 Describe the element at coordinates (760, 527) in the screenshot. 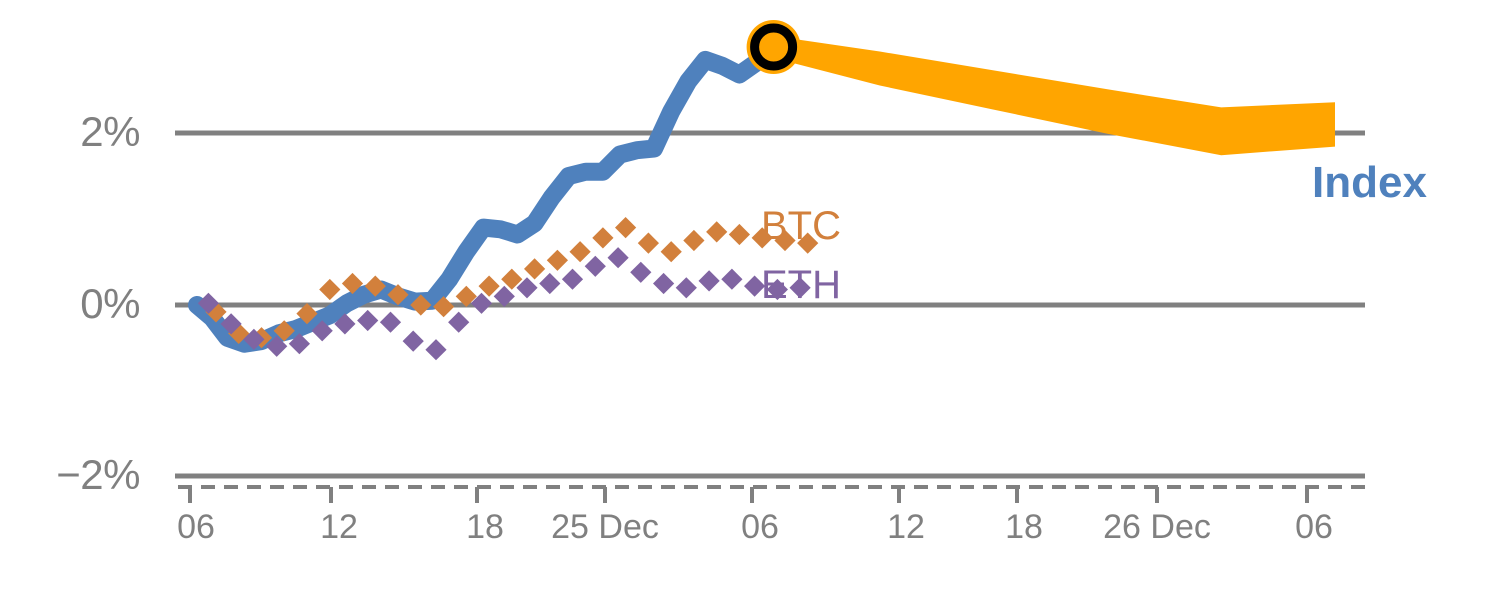

I see `x-tick-label-5: 06` at that location.